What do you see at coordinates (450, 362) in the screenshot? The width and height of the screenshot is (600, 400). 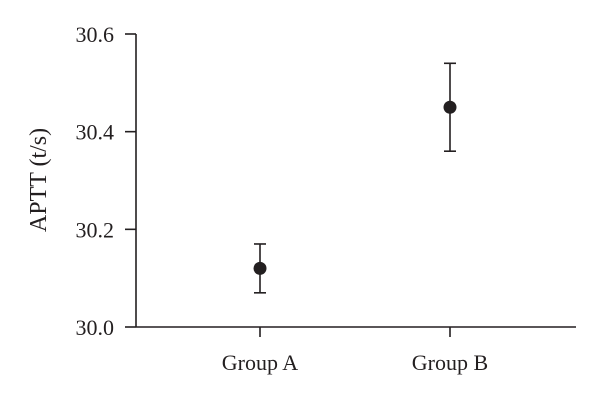 I see `x-tick-label-1: Group B` at bounding box center [450, 362].